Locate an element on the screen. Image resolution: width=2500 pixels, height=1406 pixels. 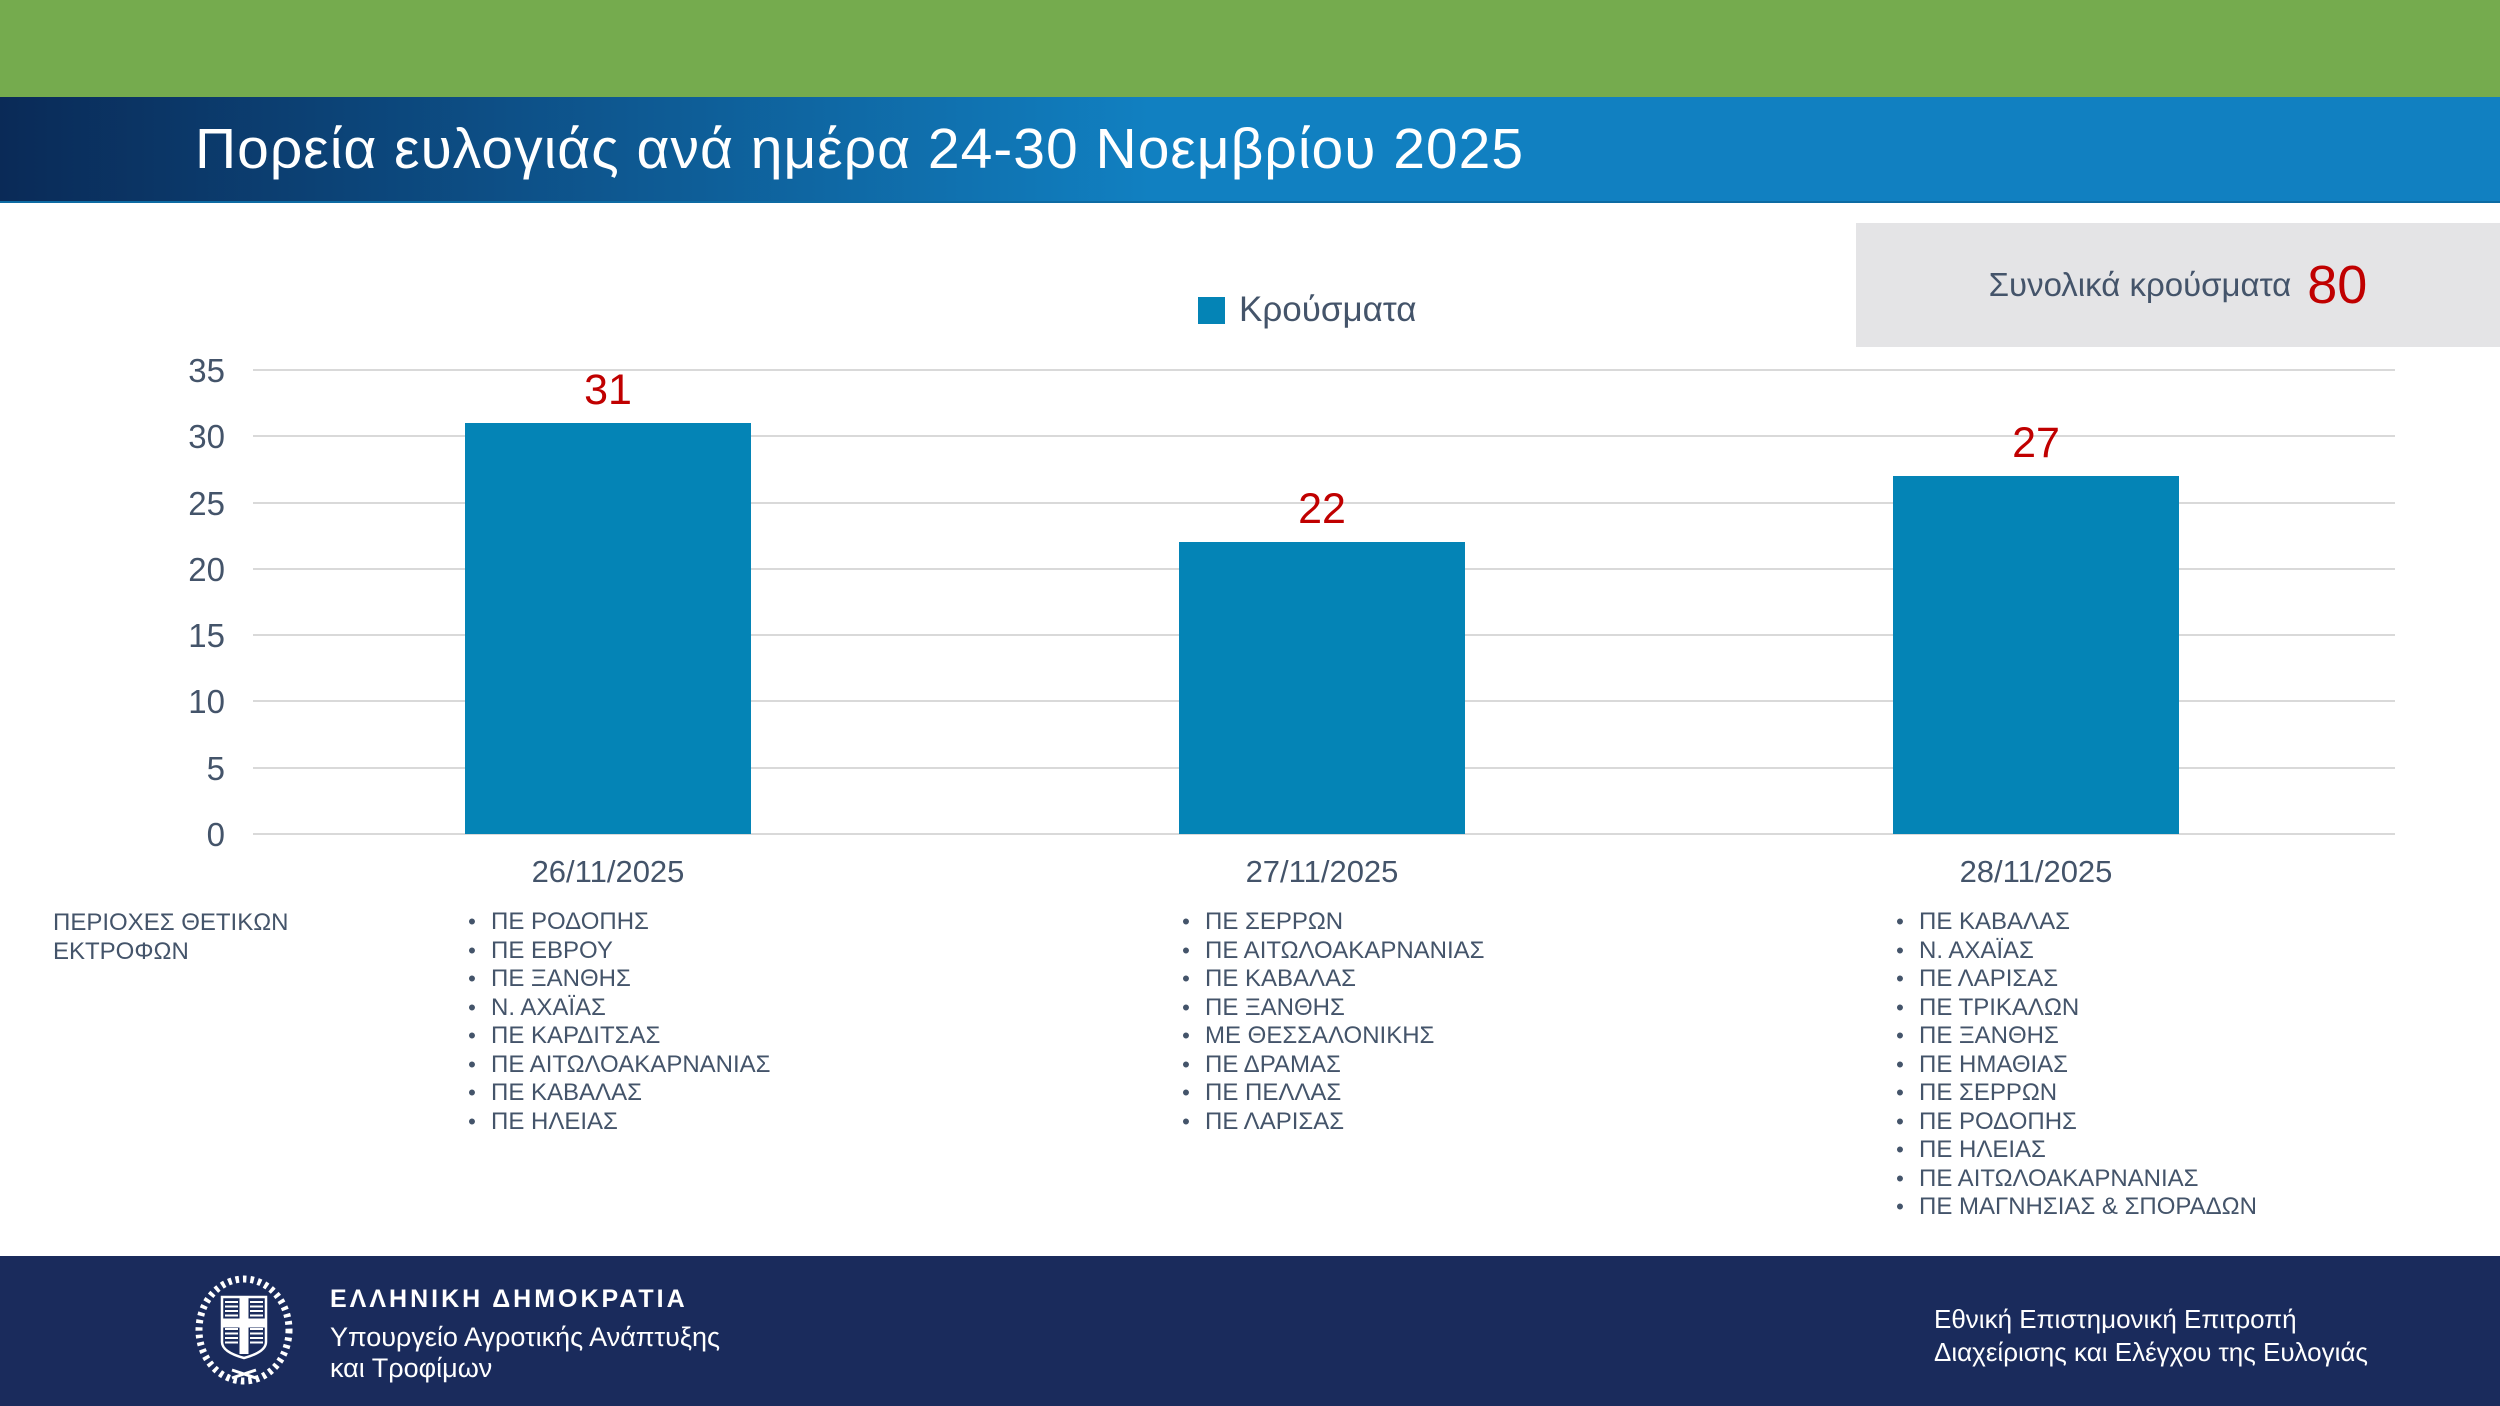
y-axis-tick-35: 35 is located at coordinates (206, 370).